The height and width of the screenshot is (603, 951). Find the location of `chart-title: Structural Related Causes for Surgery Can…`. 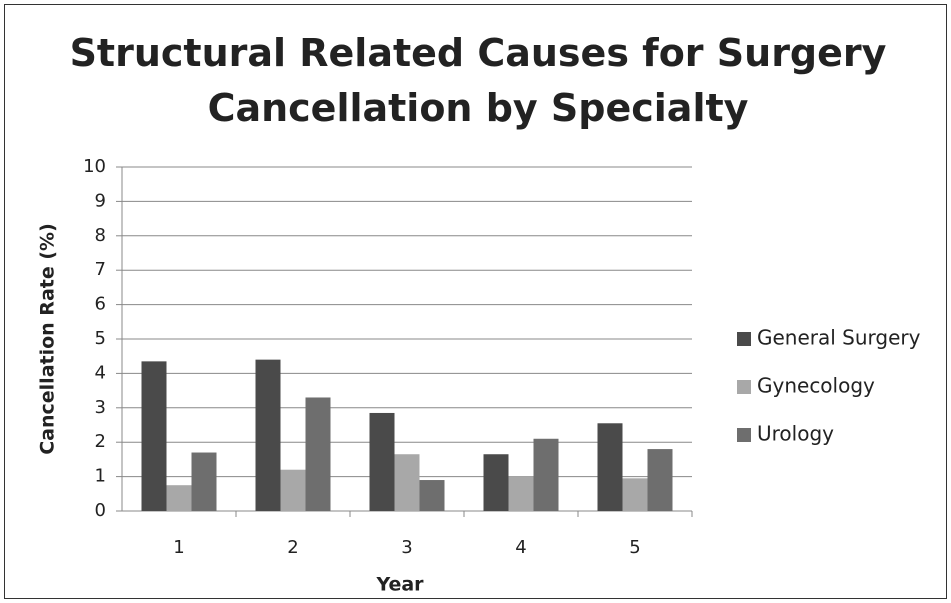

chart-title: Structural Related Causes for Surgery Can… is located at coordinates (478, 80).